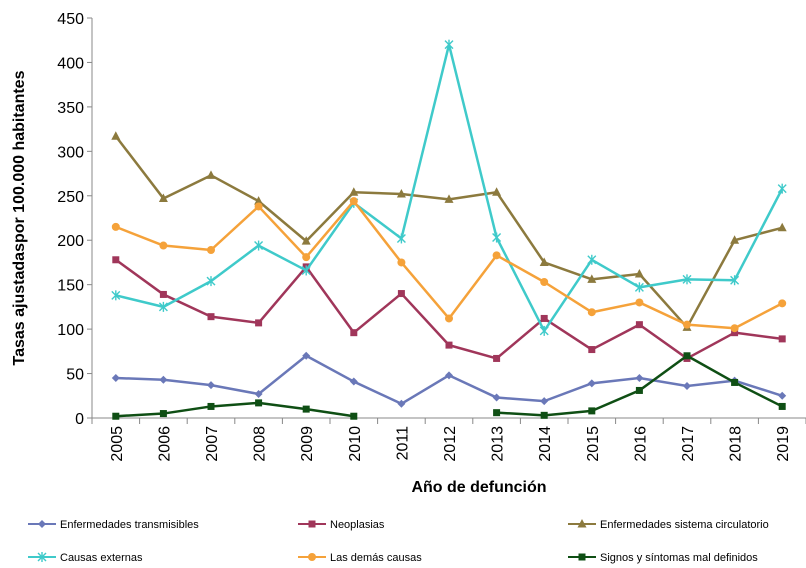  I want to click on legend-label: Enfermedades sistema circulatorio, so click(684, 525).